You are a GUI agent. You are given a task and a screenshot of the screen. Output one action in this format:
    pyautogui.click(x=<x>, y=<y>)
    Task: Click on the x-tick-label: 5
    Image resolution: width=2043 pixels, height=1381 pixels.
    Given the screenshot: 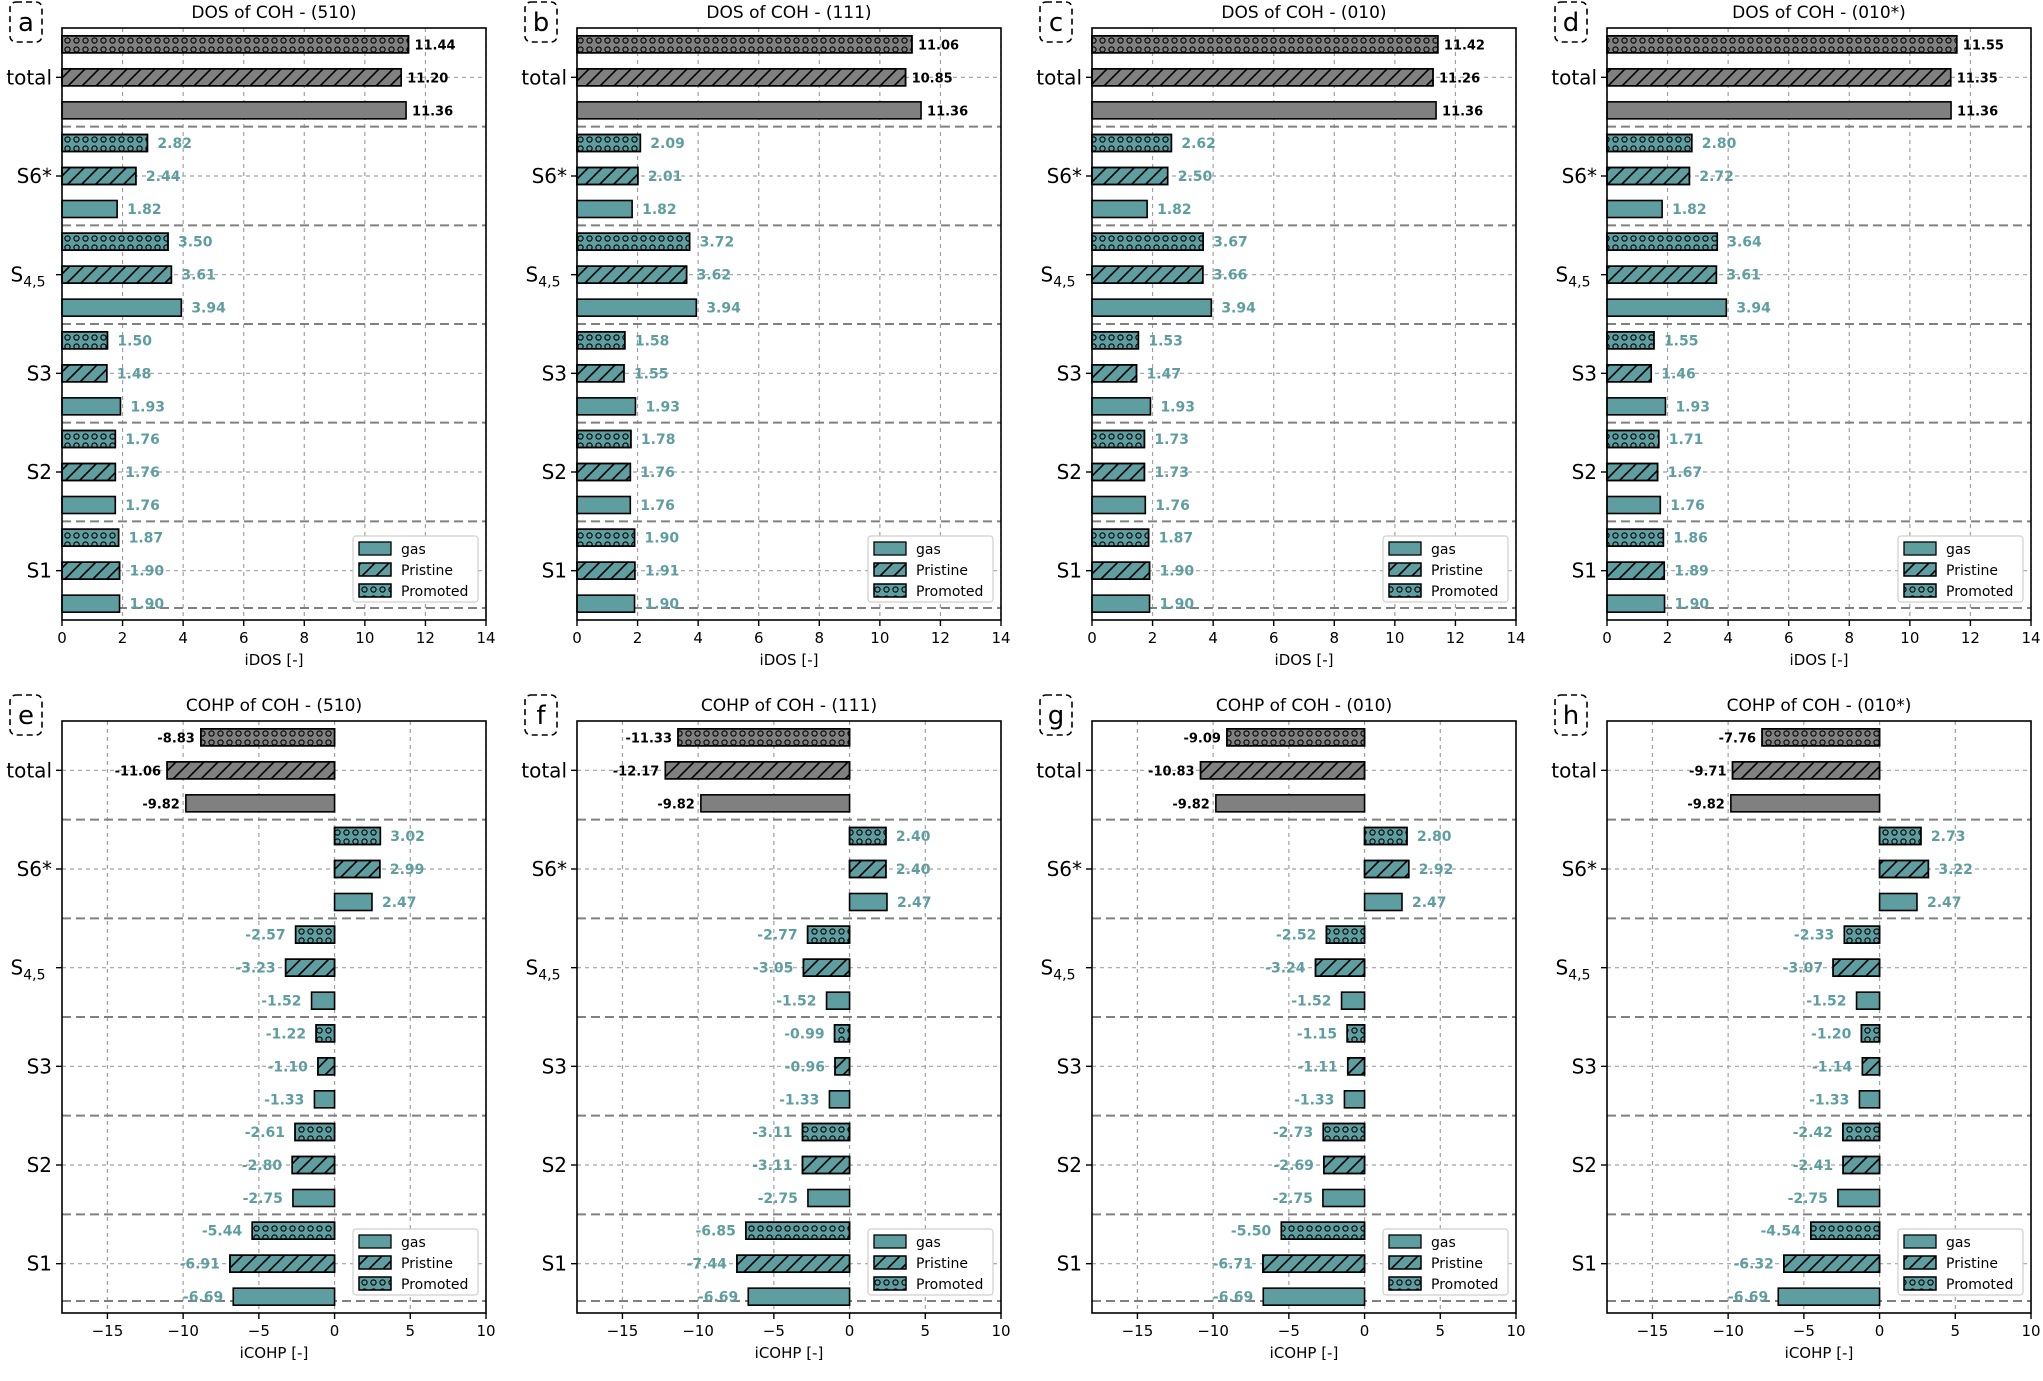 What is the action you would take?
    pyautogui.click(x=411, y=1331)
    